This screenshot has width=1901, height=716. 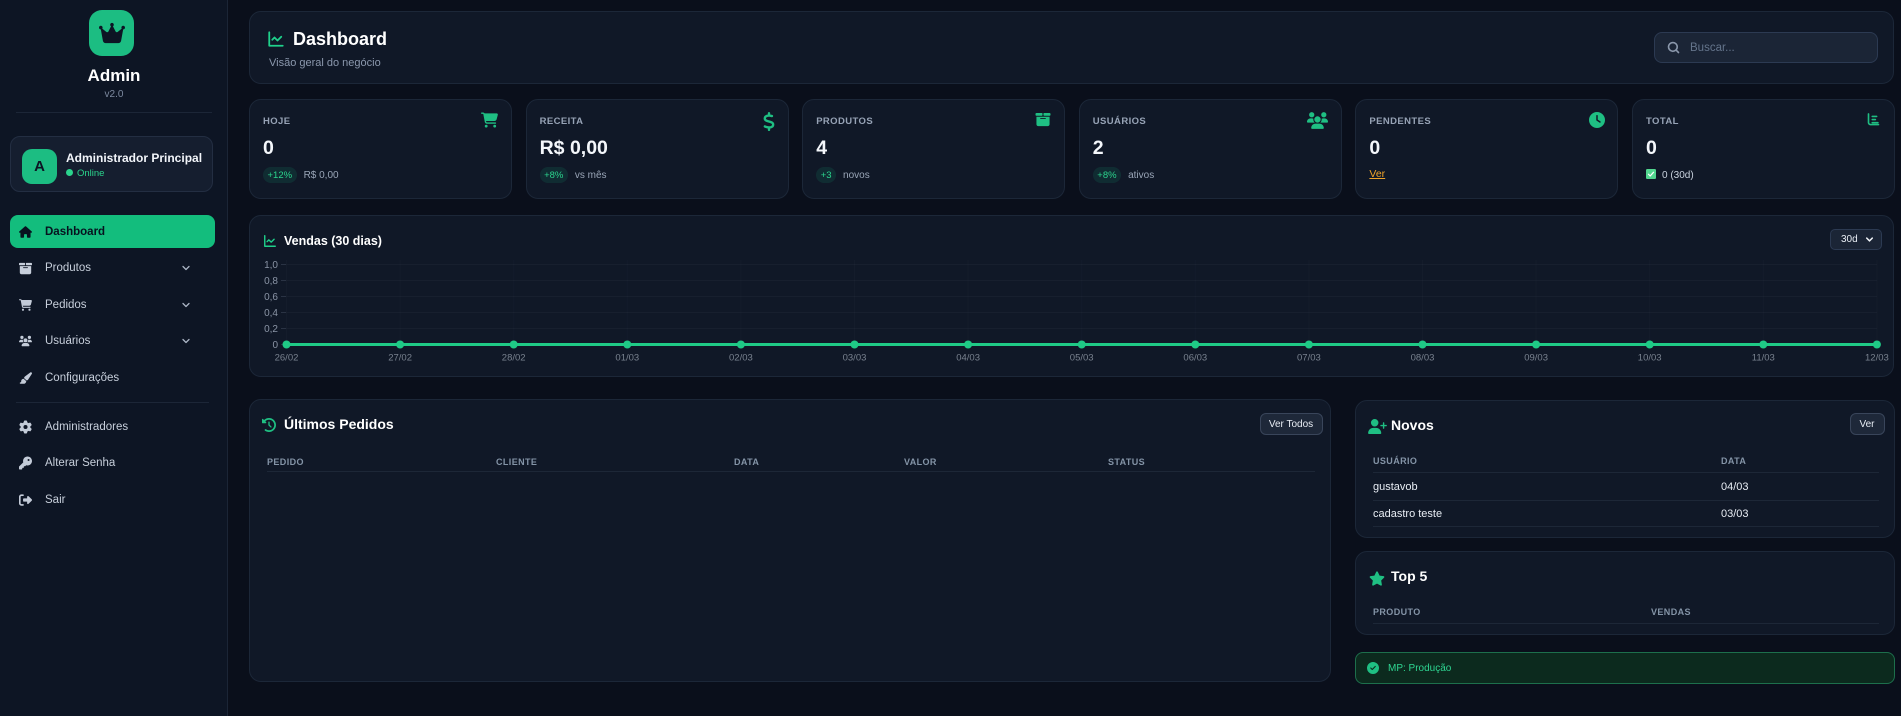 What do you see at coordinates (741, 358) in the screenshot?
I see `svg-text: 02/03` at bounding box center [741, 358].